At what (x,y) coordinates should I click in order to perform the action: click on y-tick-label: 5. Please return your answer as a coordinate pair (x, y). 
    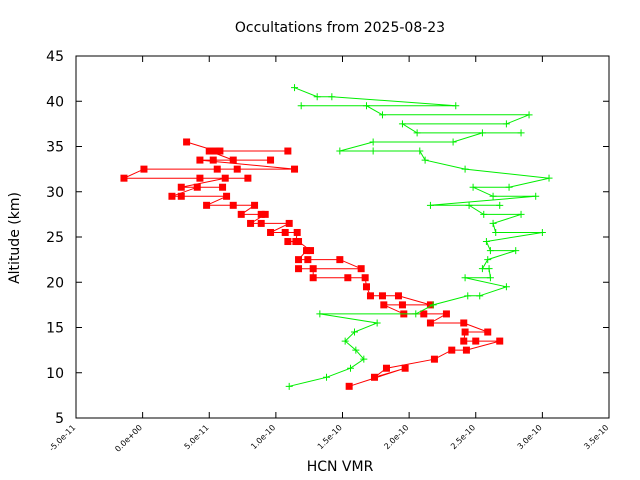
    Looking at the image, I should click on (59, 419).